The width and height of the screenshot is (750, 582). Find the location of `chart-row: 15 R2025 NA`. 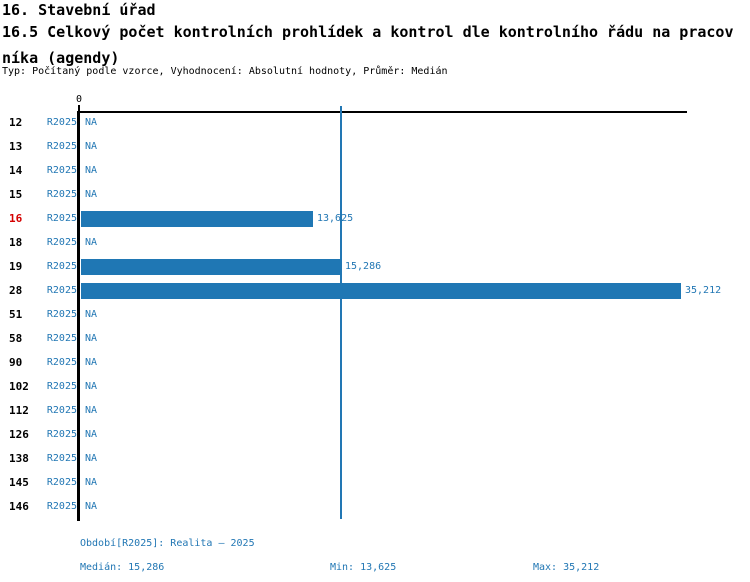

chart-row: 15 R2025 NA is located at coordinates (375, 195).